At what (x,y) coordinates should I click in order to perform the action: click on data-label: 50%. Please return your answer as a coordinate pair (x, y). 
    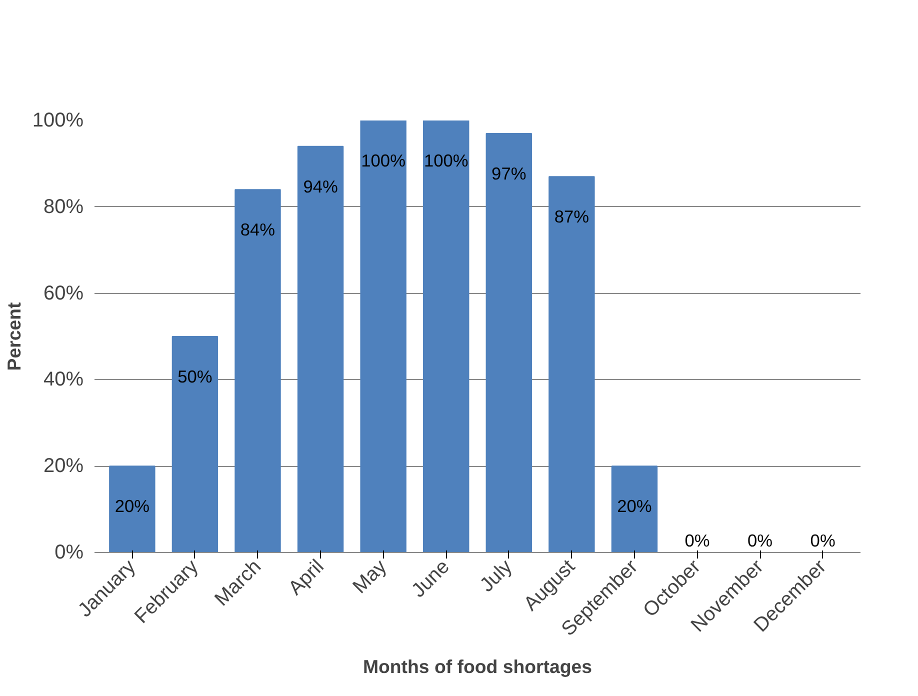
    Looking at the image, I should click on (195, 376).